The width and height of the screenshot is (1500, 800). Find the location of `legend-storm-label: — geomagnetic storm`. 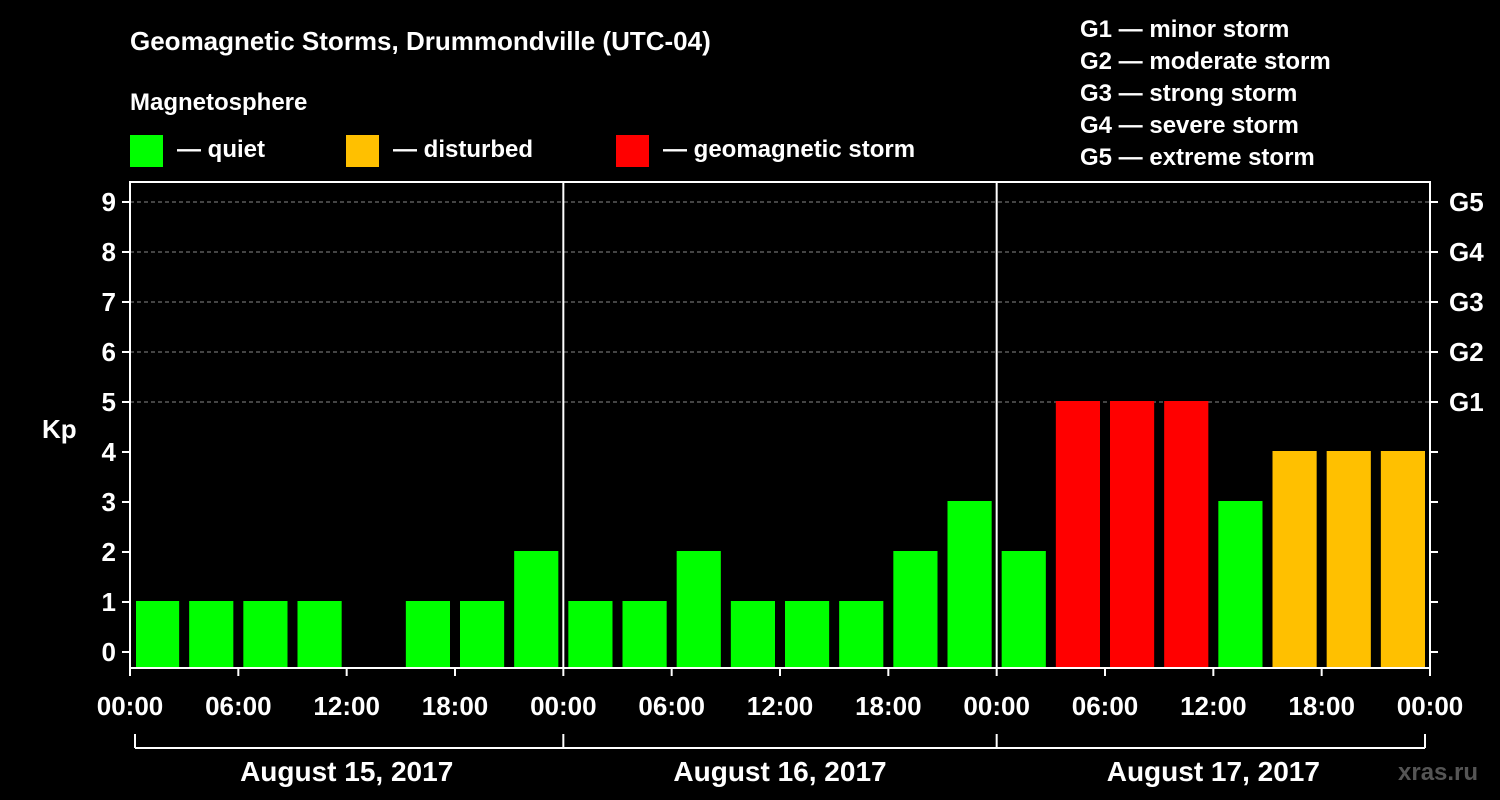

legend-storm-label: — geomagnetic storm is located at coordinates (789, 149).